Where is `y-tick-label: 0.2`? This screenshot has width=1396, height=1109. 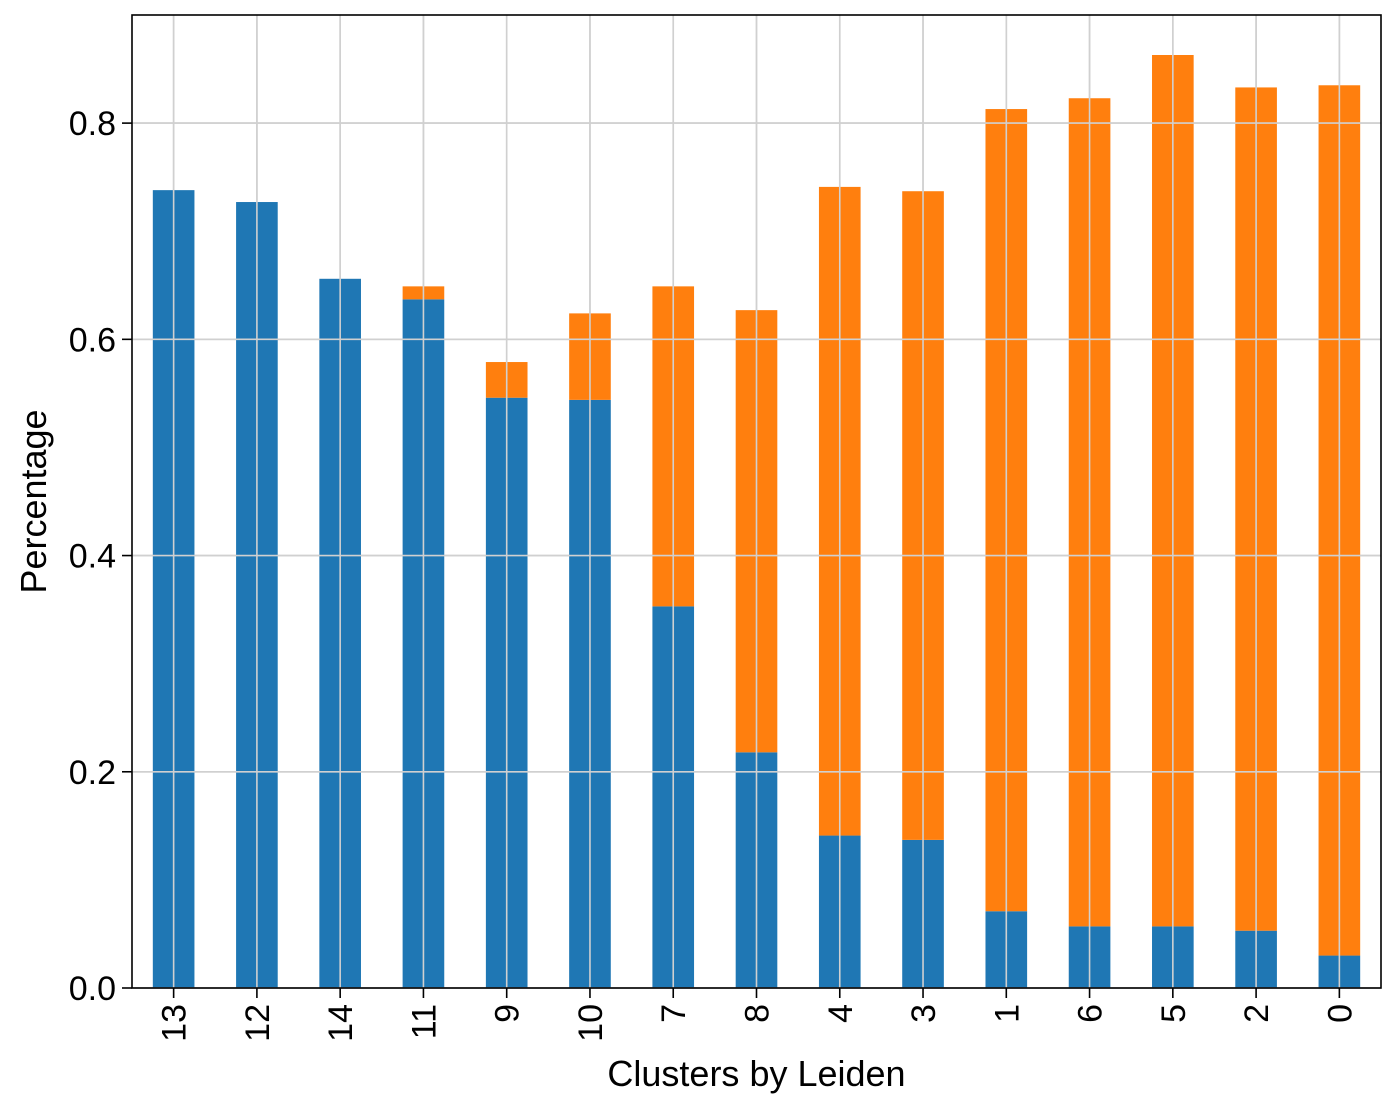
y-tick-label: 0.2 is located at coordinates (92, 773).